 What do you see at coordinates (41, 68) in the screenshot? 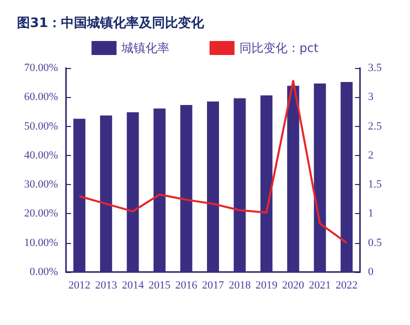
I see `y-tick-label: 70.00%` at bounding box center [41, 68].